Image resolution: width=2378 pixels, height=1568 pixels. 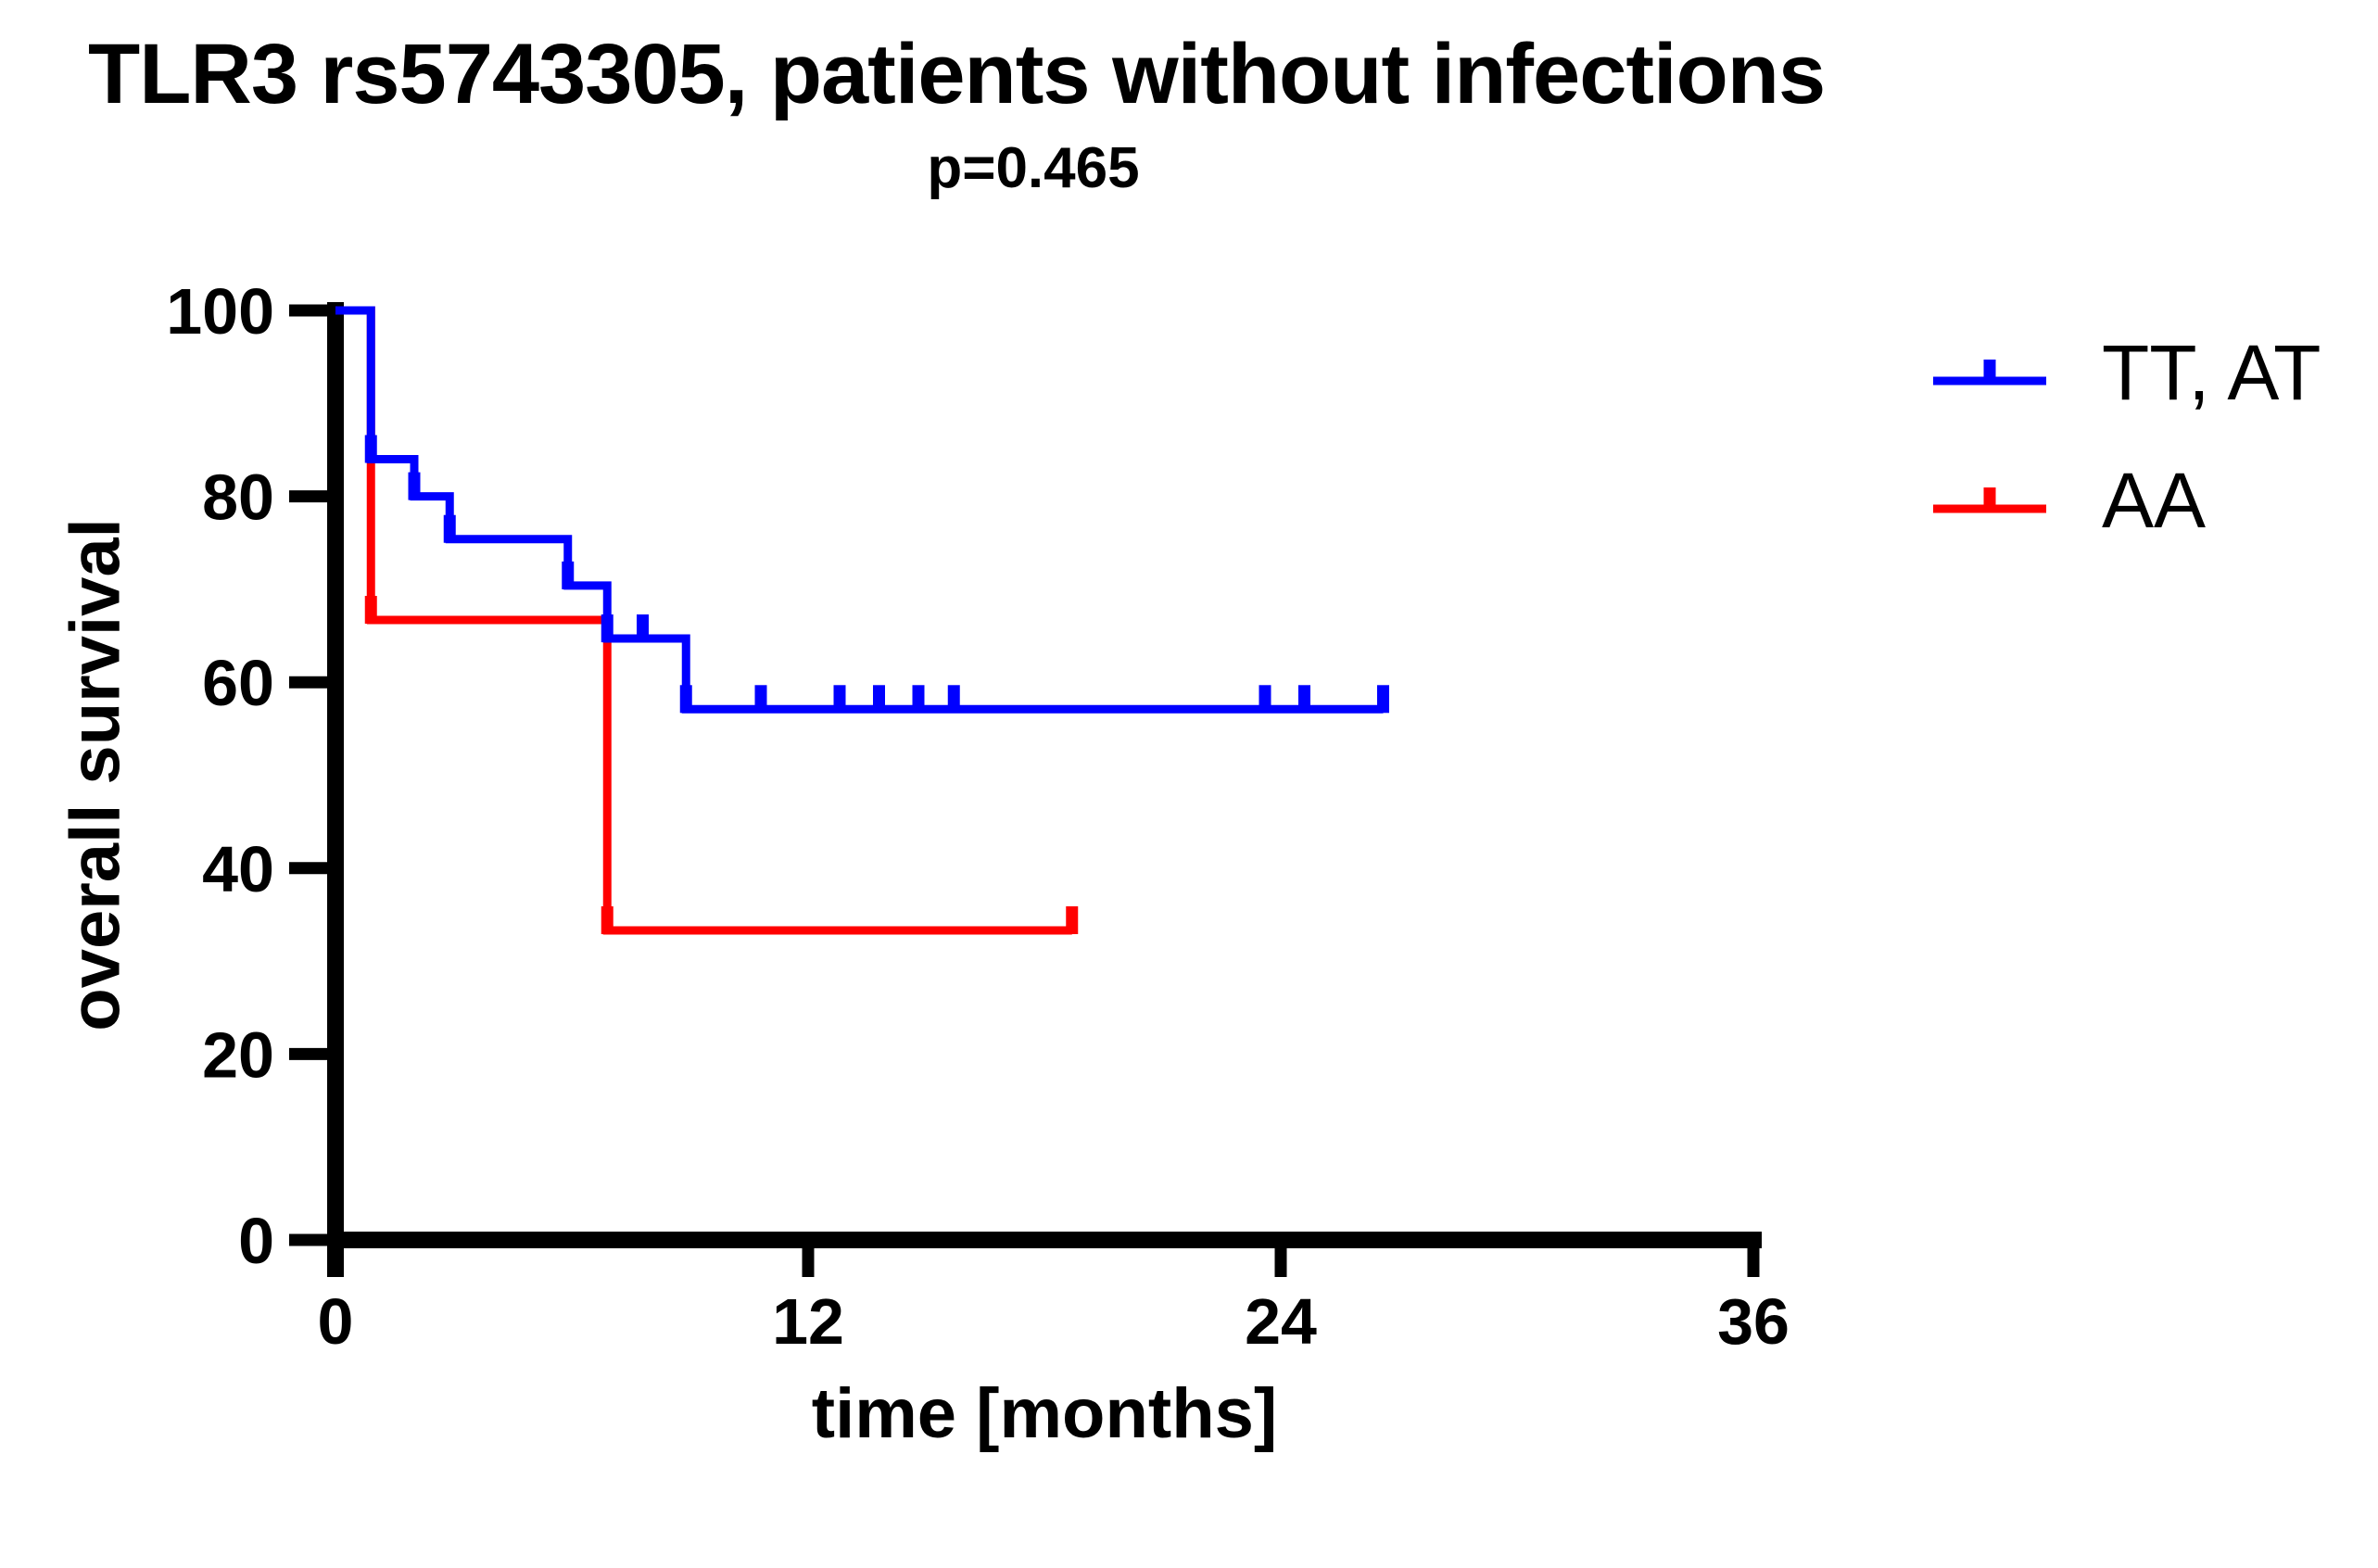 What do you see at coordinates (336, 1321) in the screenshot?
I see `x-tick-label: 0` at bounding box center [336, 1321].